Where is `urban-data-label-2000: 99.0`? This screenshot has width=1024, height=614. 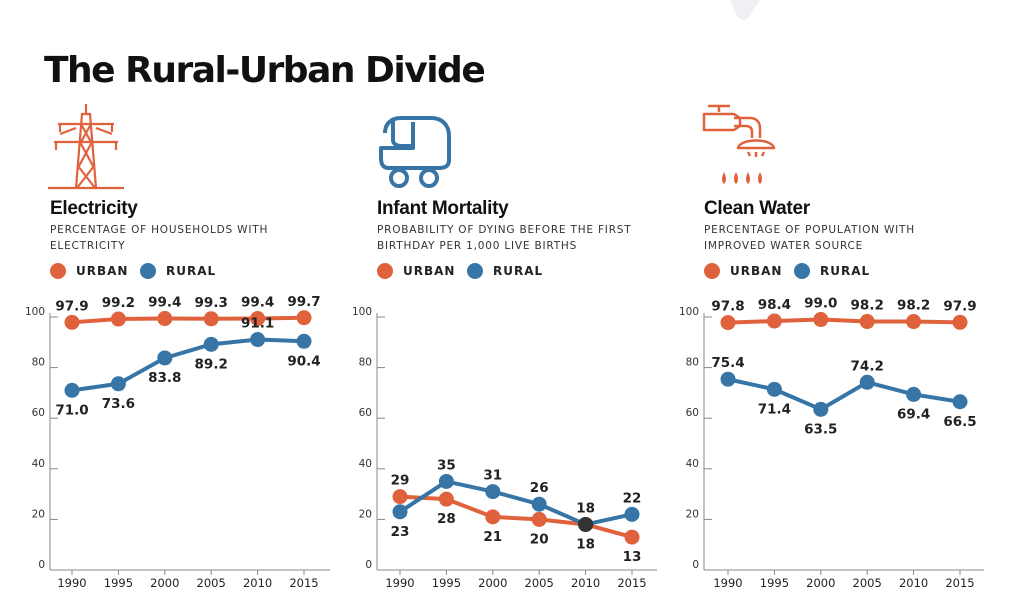 urban-data-label-2000: 99.0 is located at coordinates (820, 304).